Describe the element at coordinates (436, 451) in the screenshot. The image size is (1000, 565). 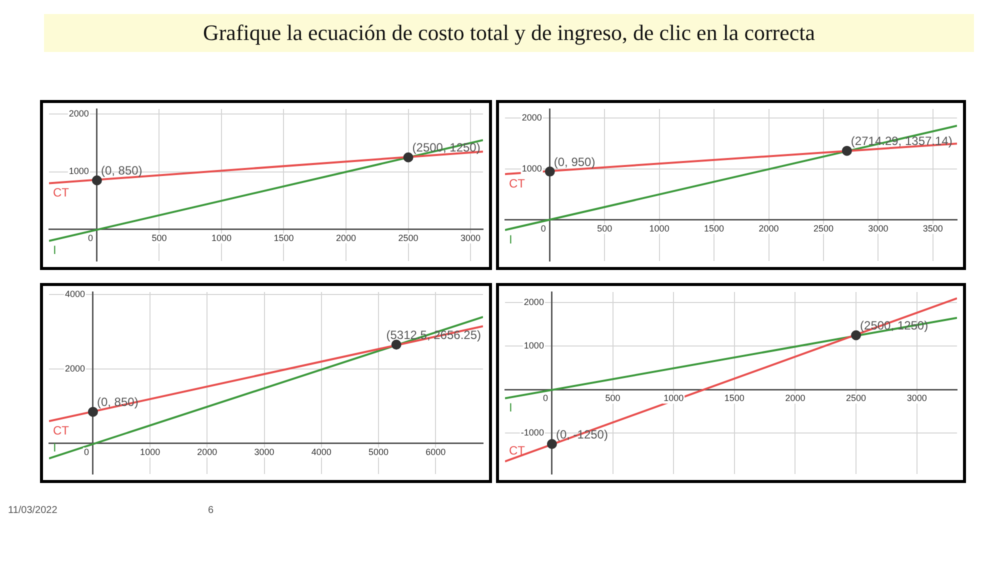
I see `x-tick-label: 6000` at that location.